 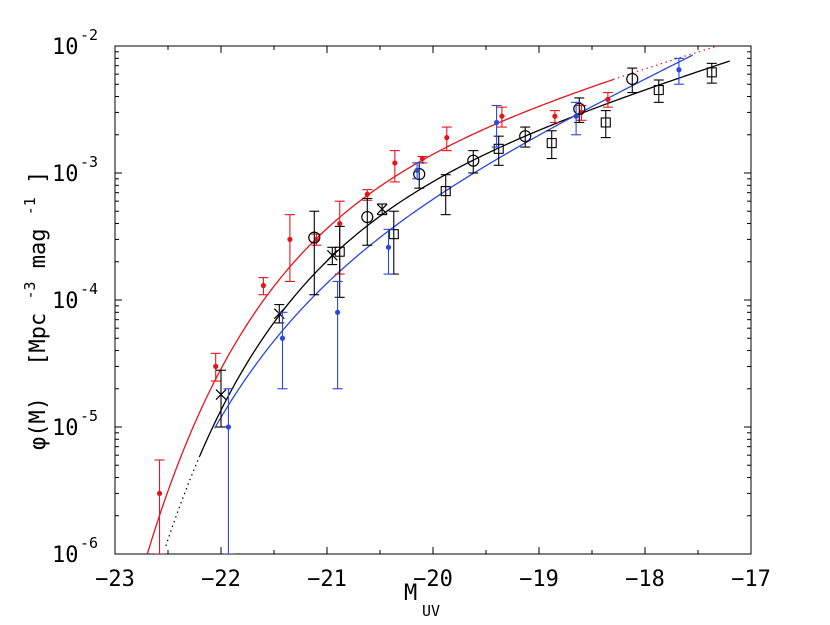 I want to click on x-tick-label: −17, so click(x=751, y=579).